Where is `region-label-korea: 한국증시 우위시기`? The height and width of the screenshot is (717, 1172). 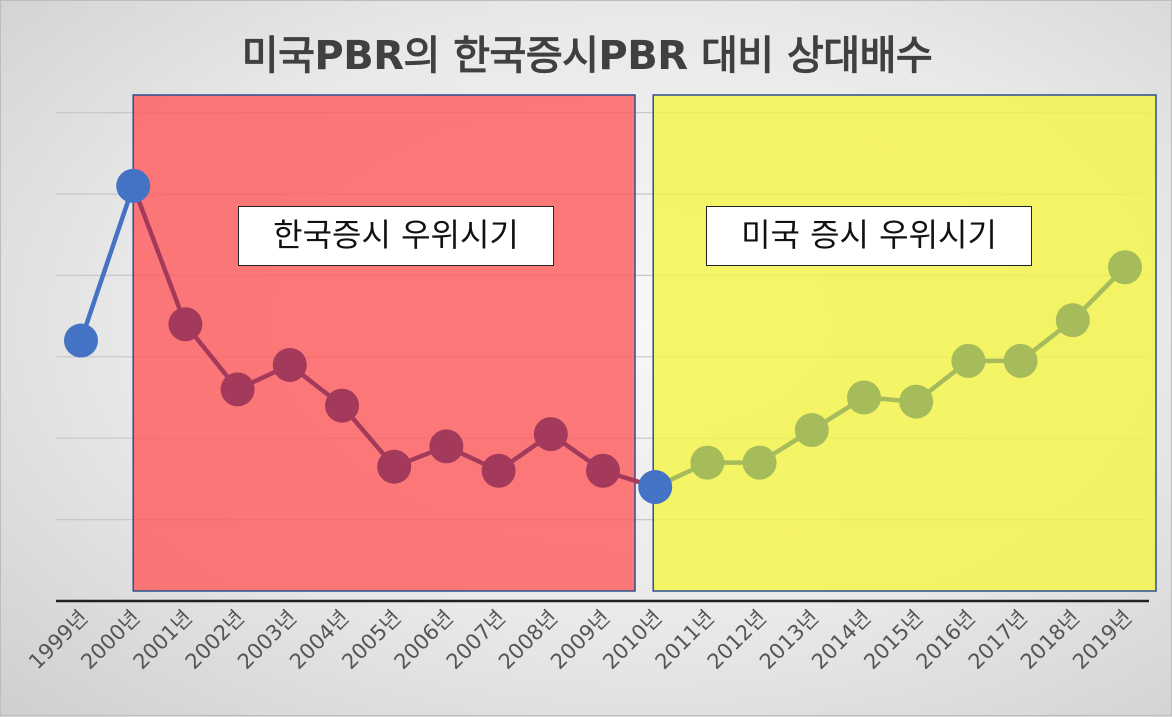 region-label-korea: 한국증시 우위시기 is located at coordinates (396, 236).